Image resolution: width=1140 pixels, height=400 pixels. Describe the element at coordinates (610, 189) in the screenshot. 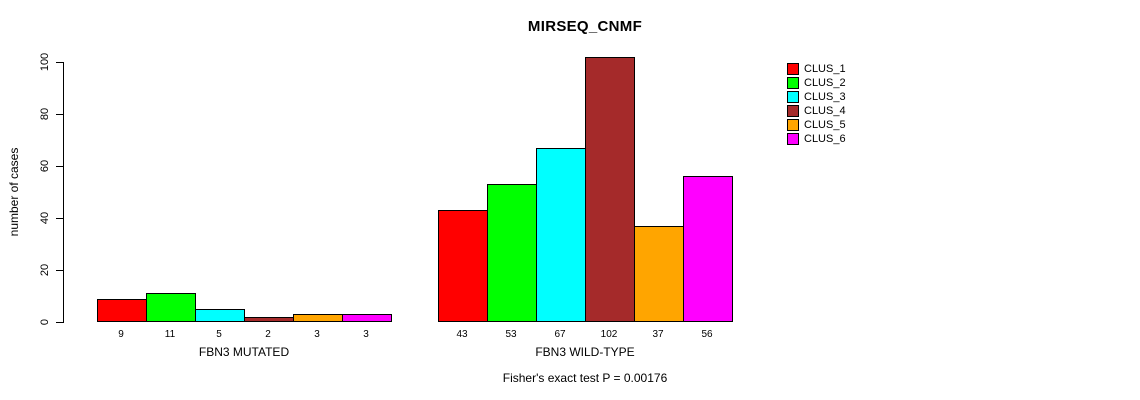

I see `bar-clus_4-group2` at that location.